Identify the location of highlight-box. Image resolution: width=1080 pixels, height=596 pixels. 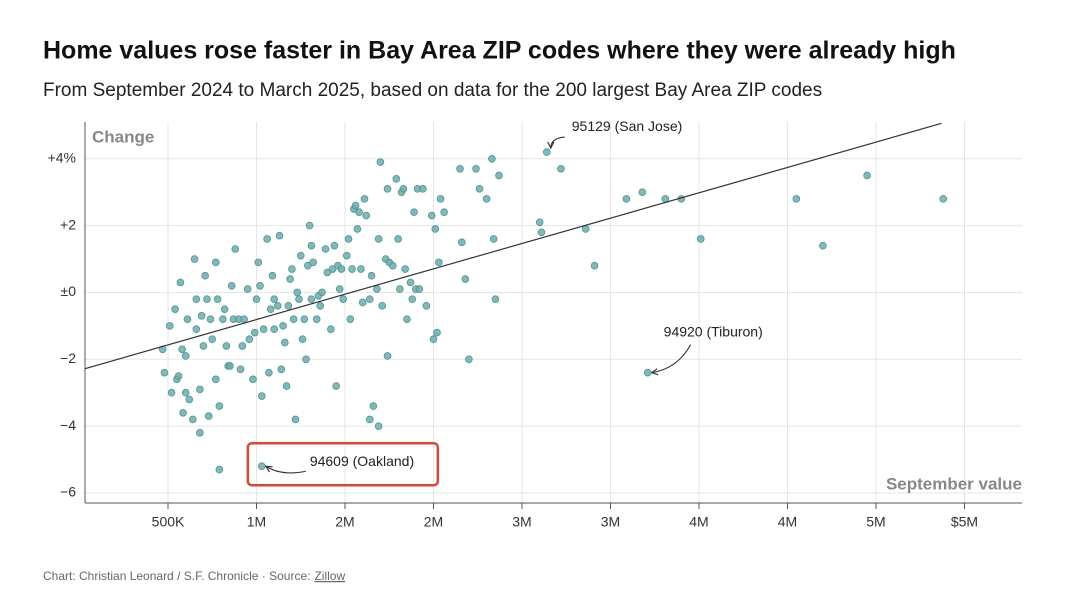
(343, 464).